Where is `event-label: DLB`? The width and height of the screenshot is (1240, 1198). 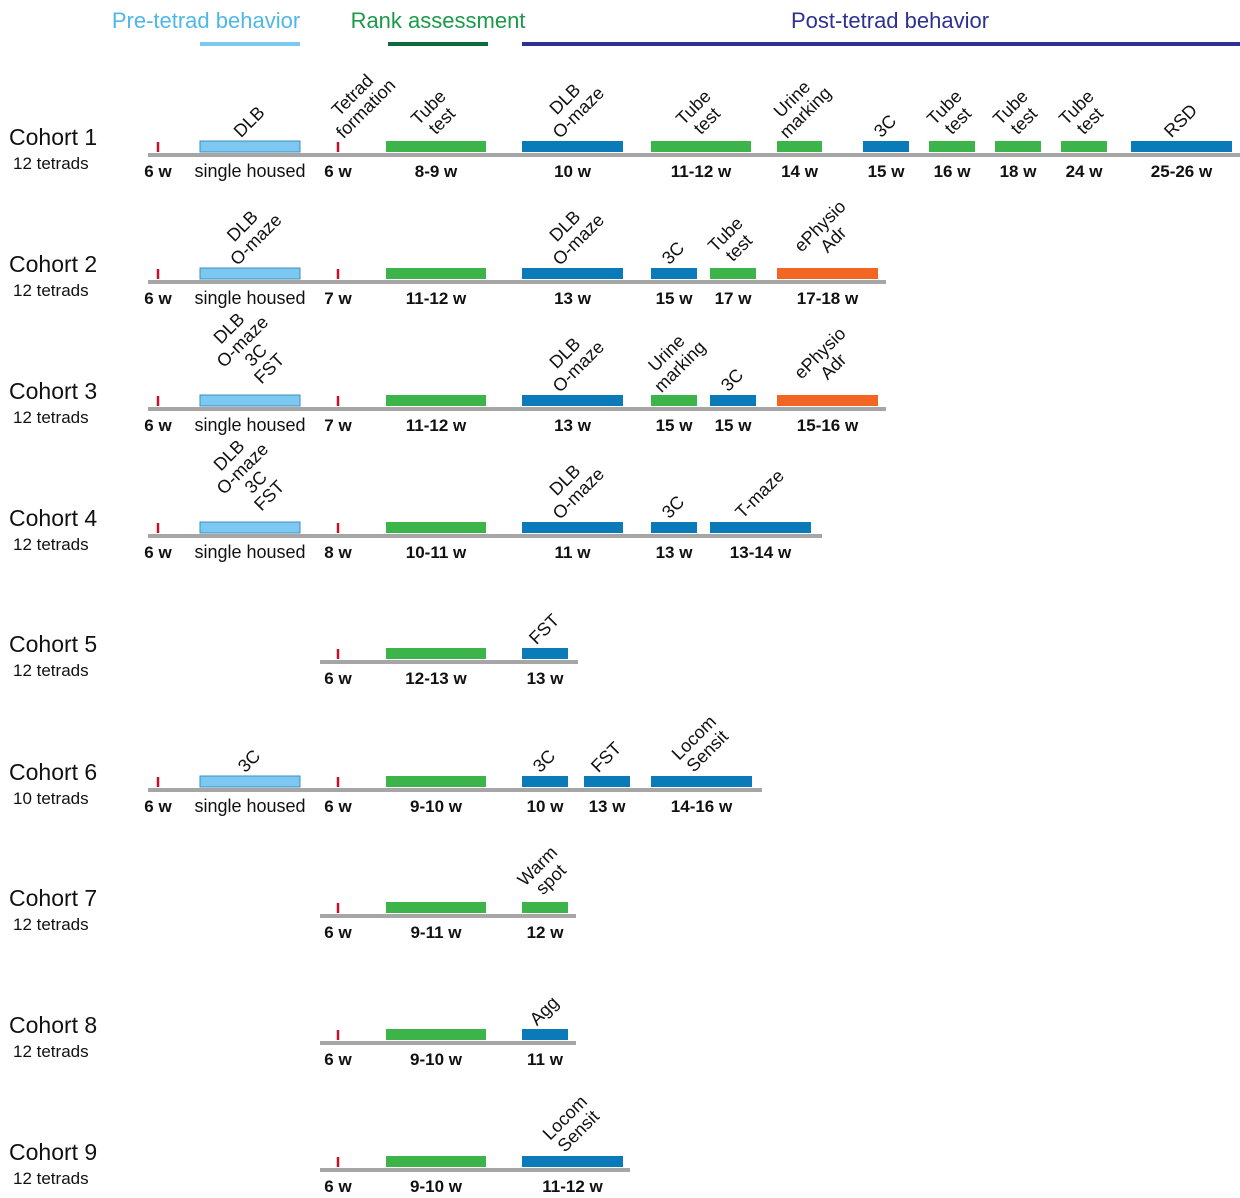
event-label: DLB is located at coordinates (249, 121).